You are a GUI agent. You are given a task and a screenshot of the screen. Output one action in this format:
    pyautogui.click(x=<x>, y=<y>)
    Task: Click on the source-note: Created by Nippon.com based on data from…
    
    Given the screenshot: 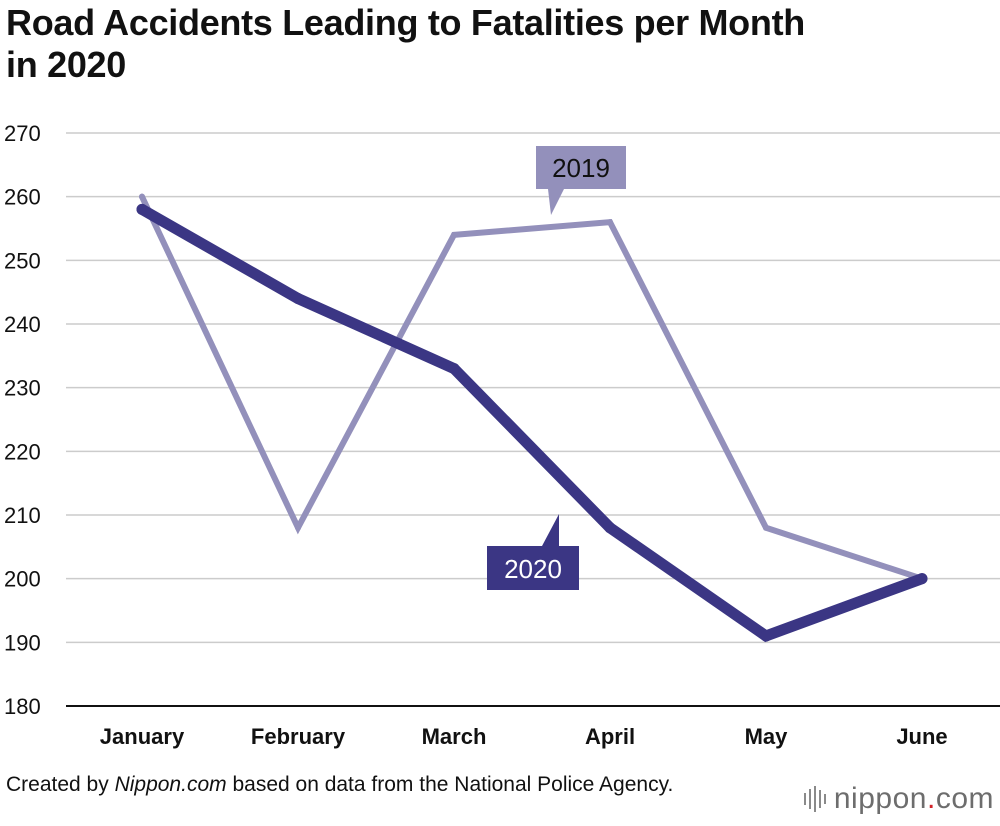 What is the action you would take?
    pyautogui.click(x=366, y=784)
    